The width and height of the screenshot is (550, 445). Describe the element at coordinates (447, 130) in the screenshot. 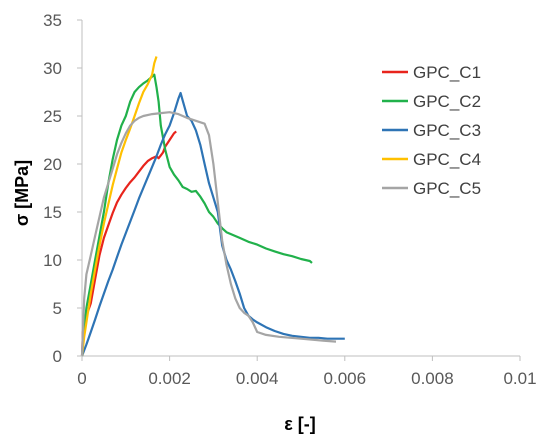

I see `legend-label-gpc-c3: GPC_C3` at that location.